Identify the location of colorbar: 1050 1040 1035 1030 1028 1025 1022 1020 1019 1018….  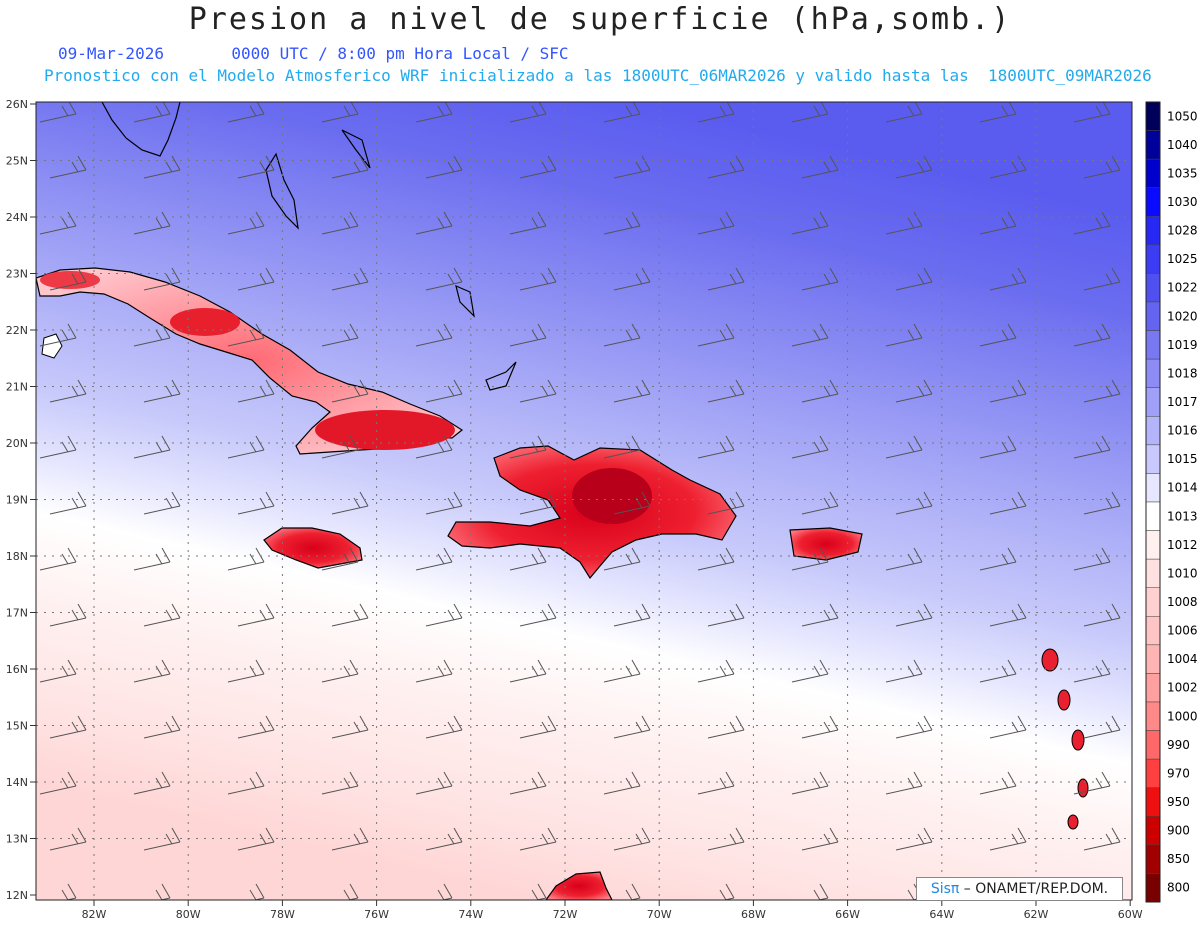
(1171, 502).